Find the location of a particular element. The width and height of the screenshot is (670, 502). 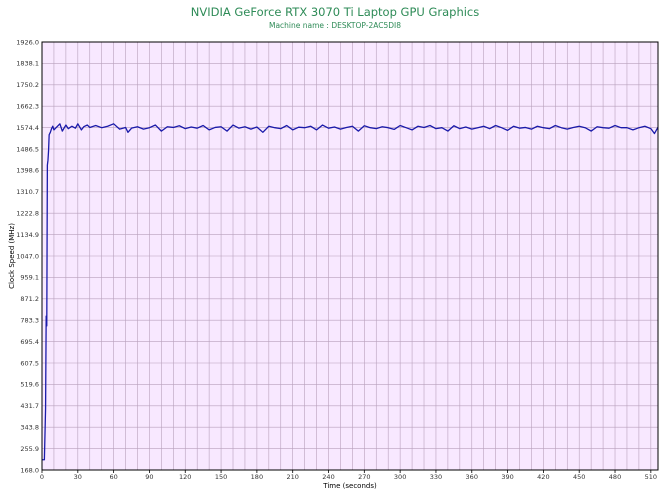

y-axis-label: Clock Speed (MHz) is located at coordinates (12, 256).